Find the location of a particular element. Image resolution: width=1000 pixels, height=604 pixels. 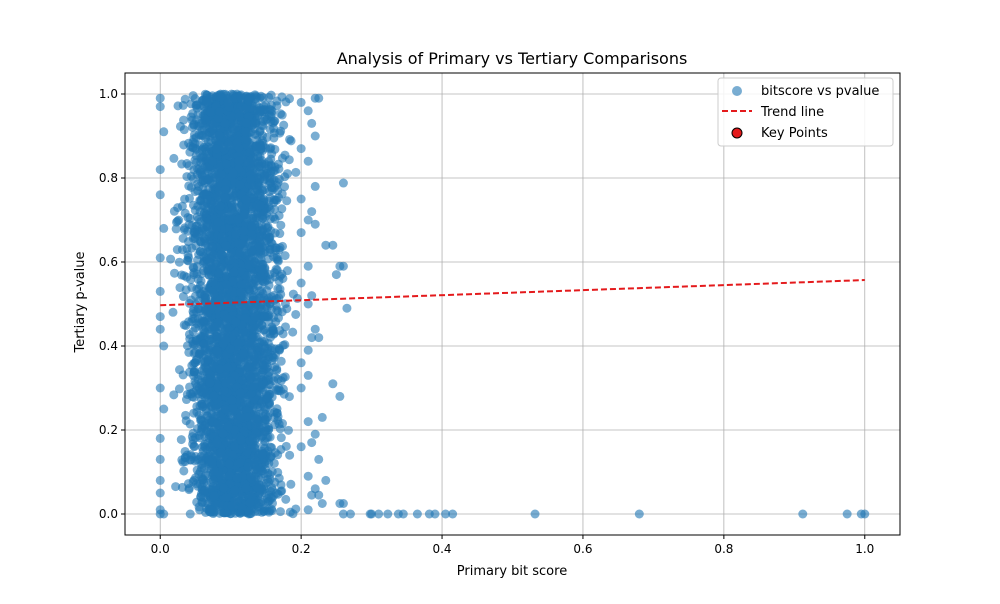

legend: bitscore vs pvalue Trend line Key Points is located at coordinates (805, 112).